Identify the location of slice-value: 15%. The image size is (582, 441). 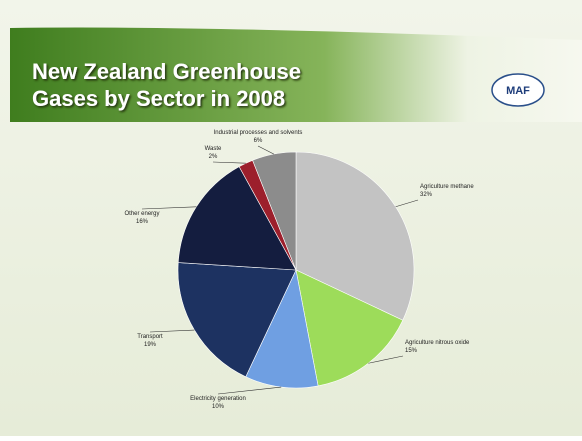
(411, 351).